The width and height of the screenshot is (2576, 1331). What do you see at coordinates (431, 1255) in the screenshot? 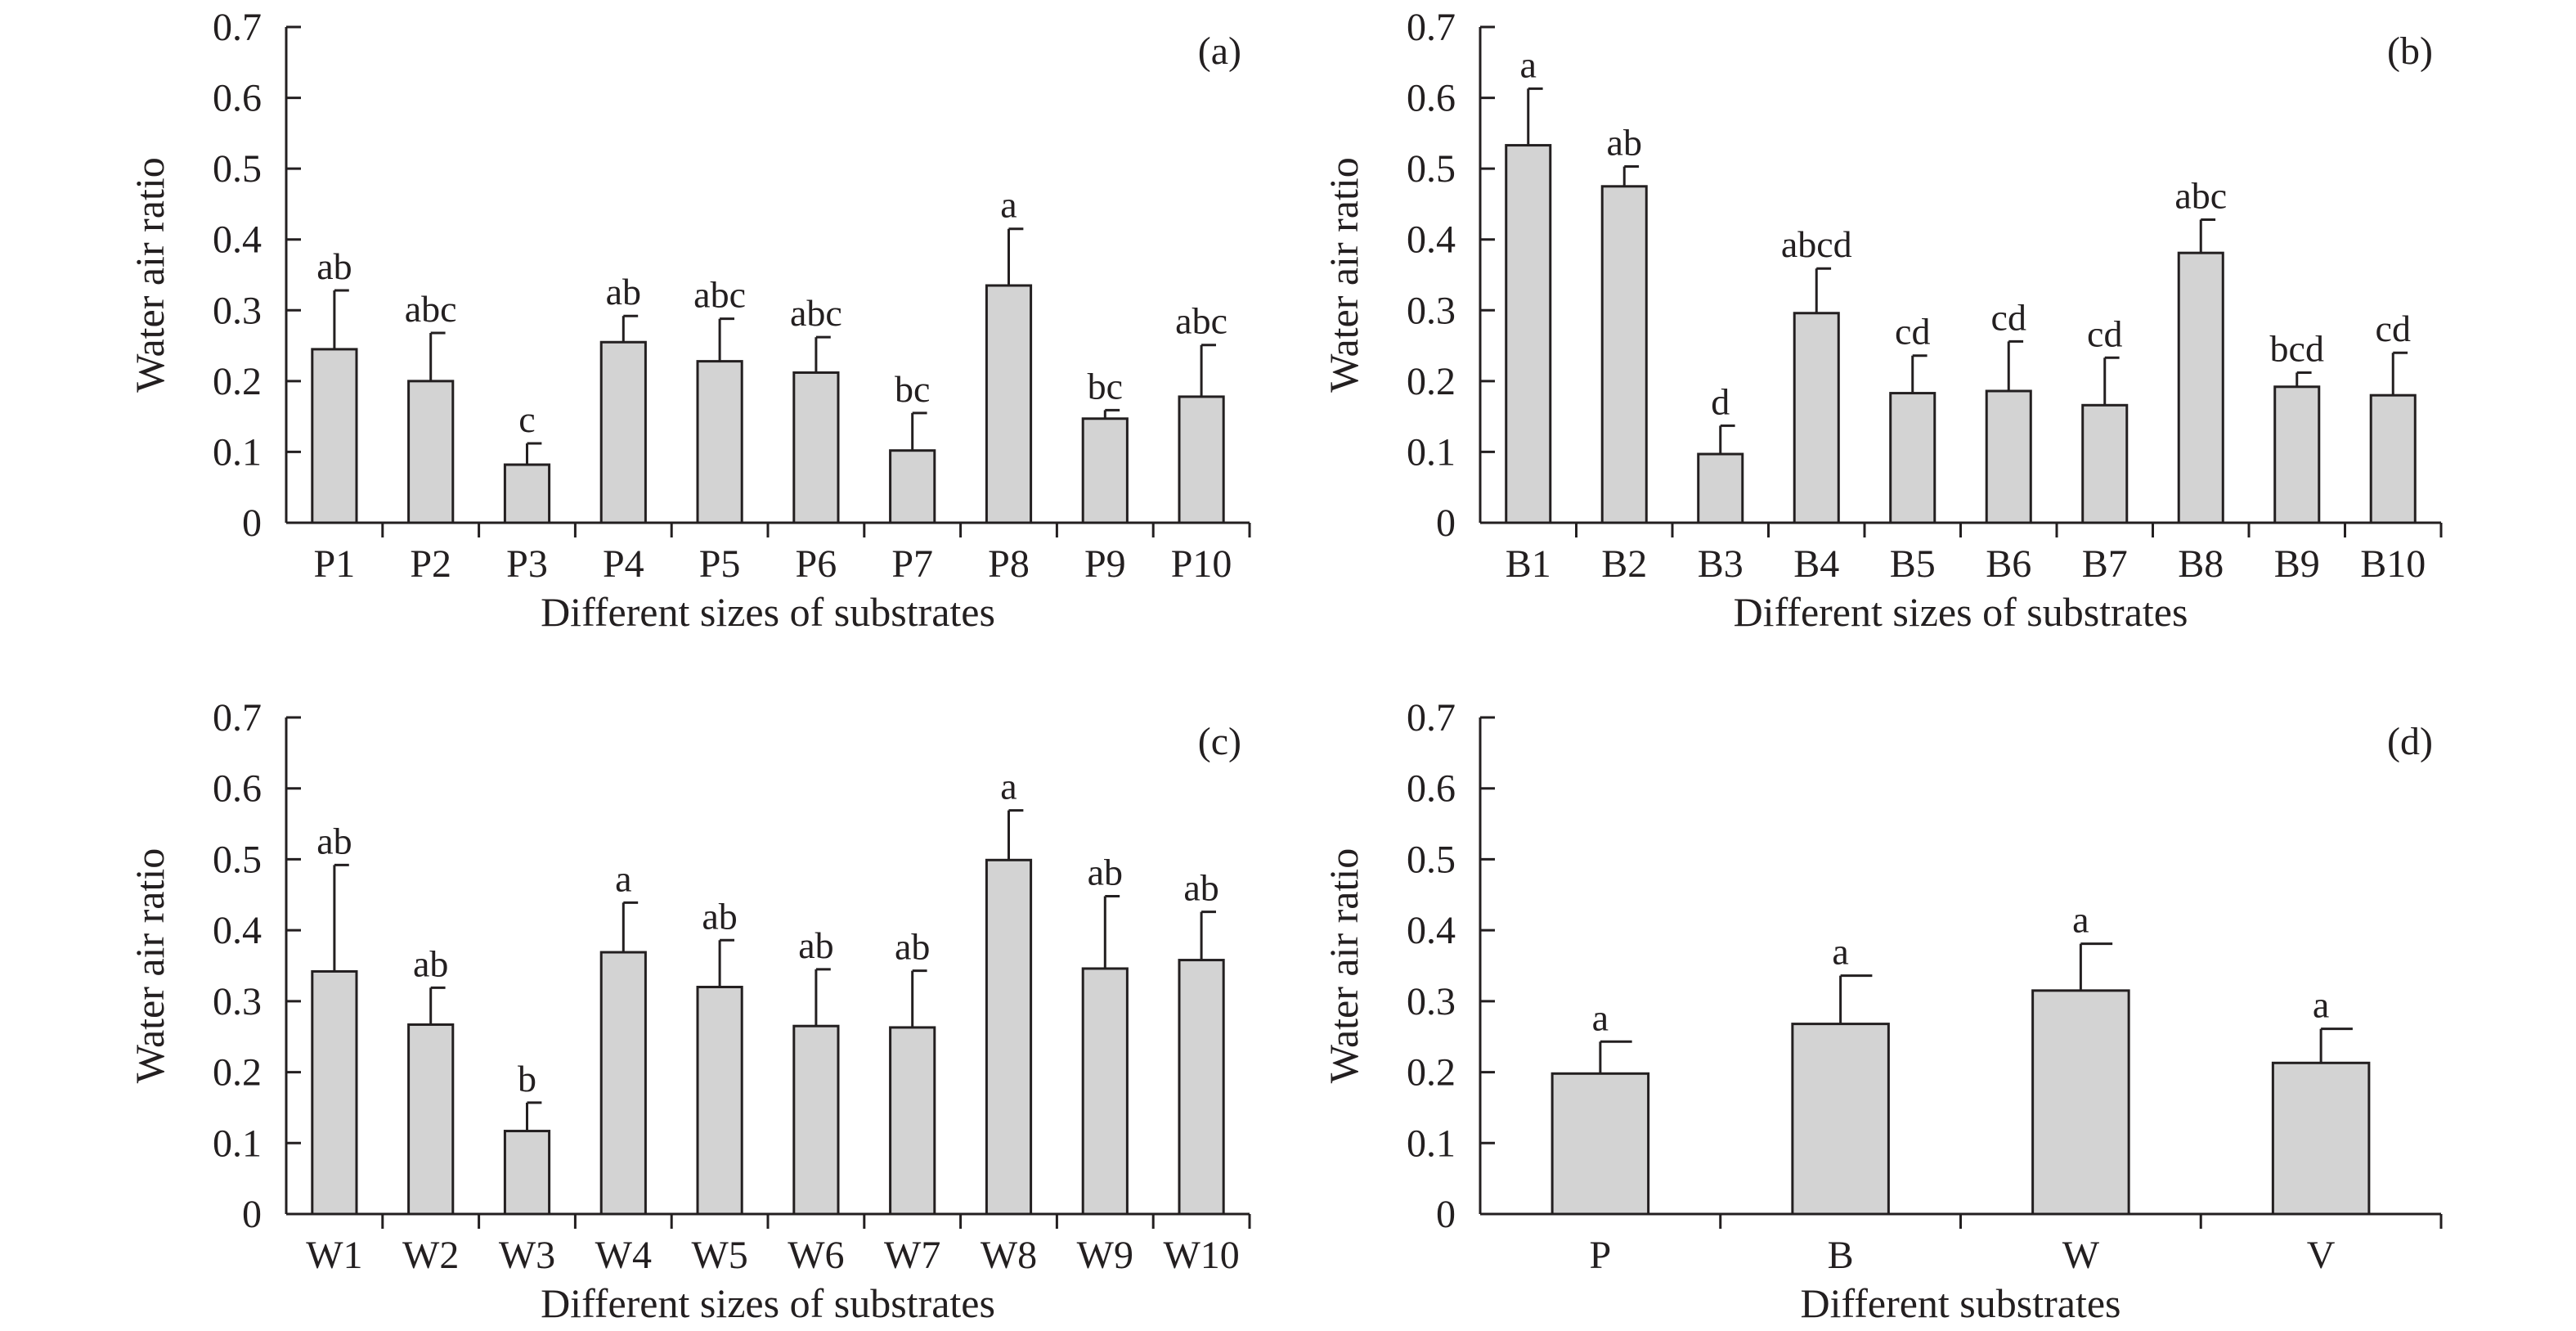
I see `x-tick-label: W2` at bounding box center [431, 1255].